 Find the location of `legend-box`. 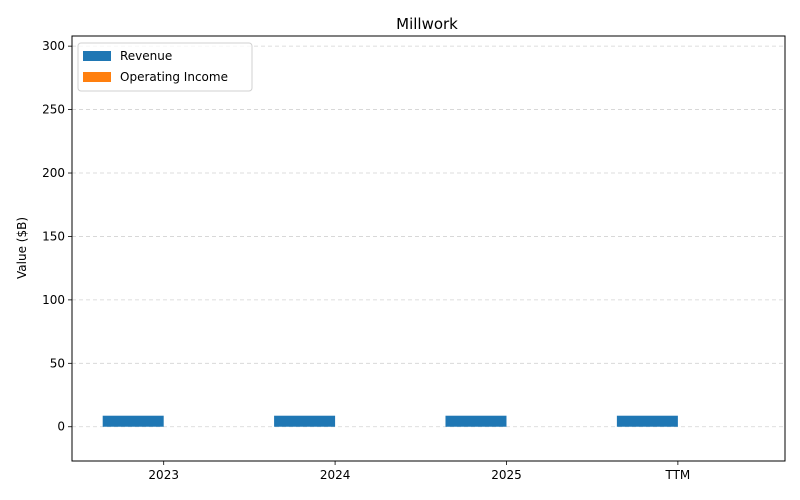

legend-box is located at coordinates (165, 67).